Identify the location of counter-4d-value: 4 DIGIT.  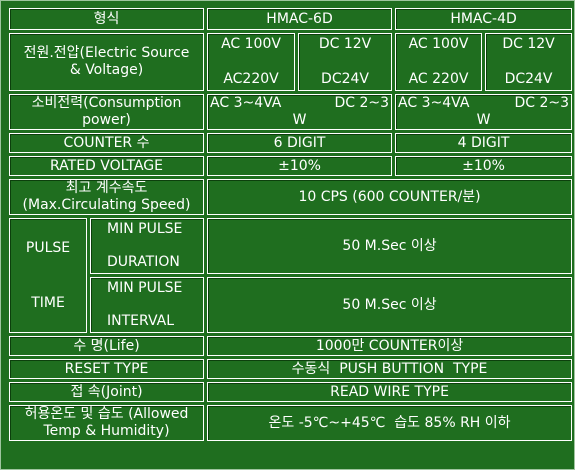
(483, 142).